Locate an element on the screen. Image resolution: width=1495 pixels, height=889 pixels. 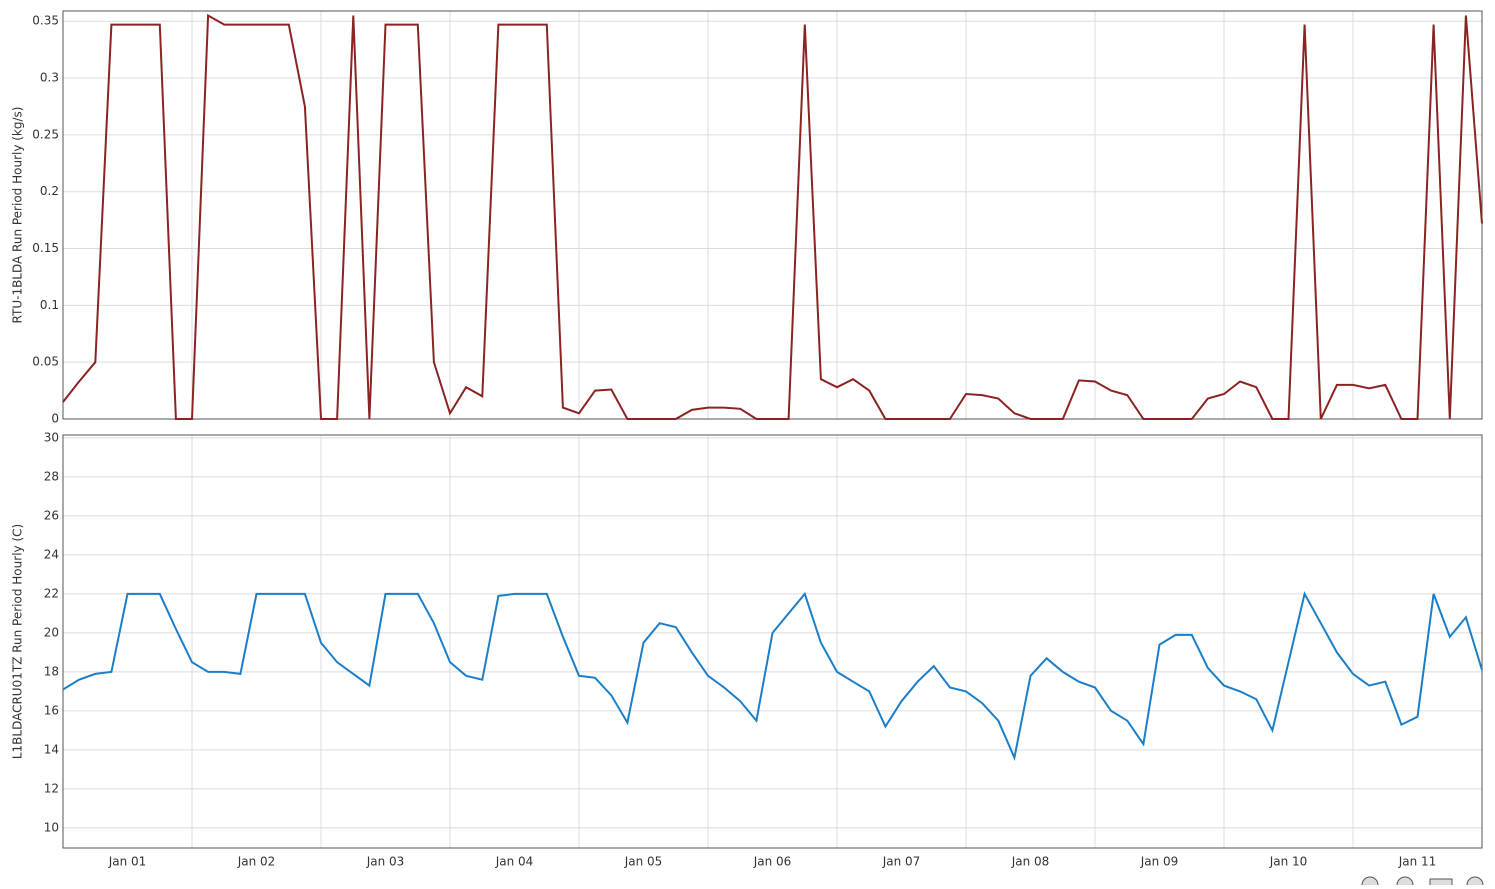
x-tick-label: Jan 09 is located at coordinates (1159, 862).